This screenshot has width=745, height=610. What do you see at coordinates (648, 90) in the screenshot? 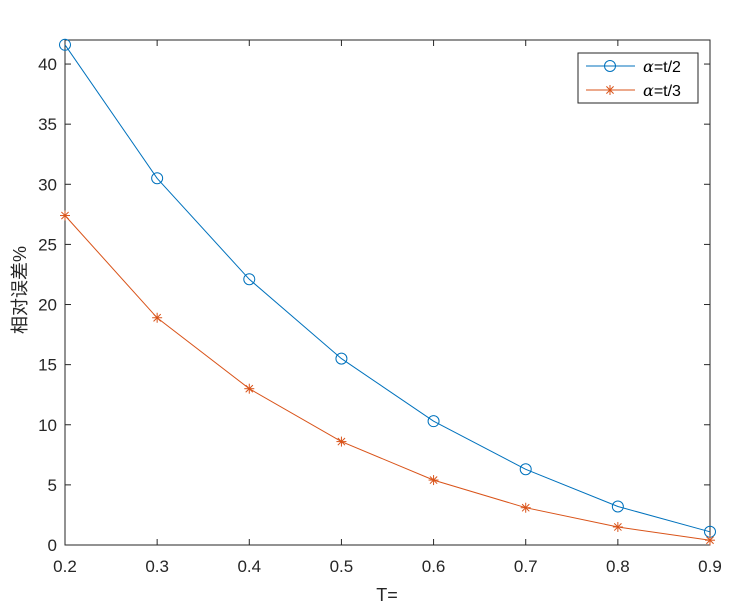
I see `legend-symbol-series-2: α` at bounding box center [648, 90].